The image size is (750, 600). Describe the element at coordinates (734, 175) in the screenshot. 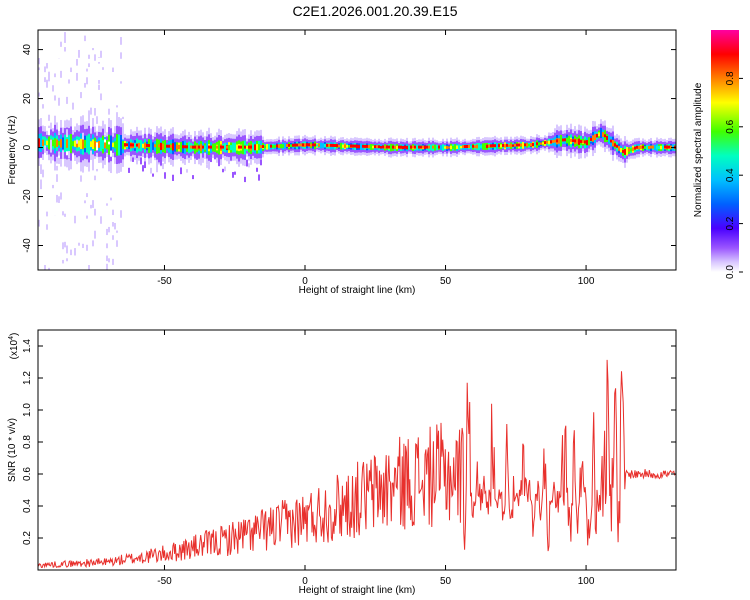

I see `colorbar-ticks: 0.0 0.2 0.4 0.6 0.8` at that location.